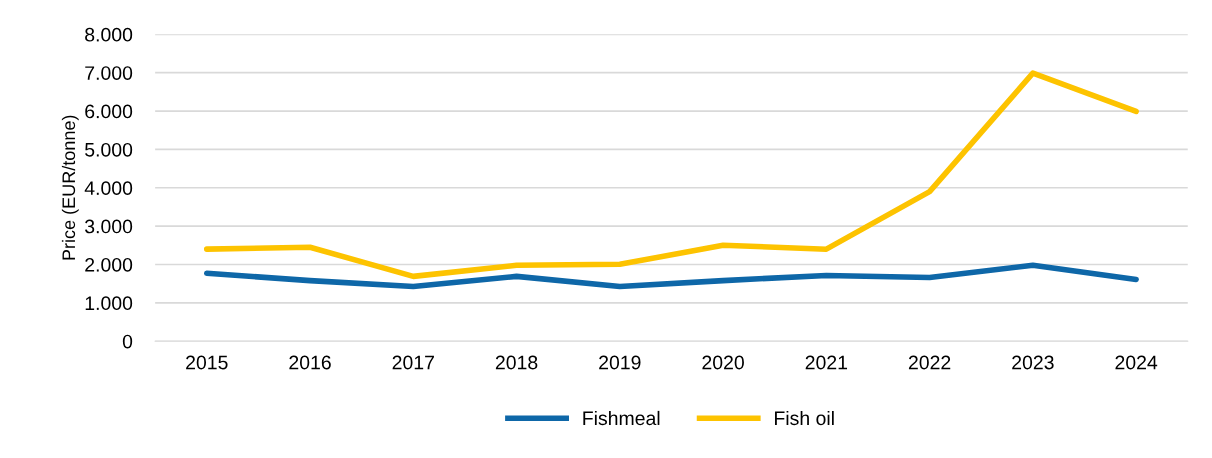  Describe the element at coordinates (1033, 362) in the screenshot. I see `x-tick-label: 2023` at that location.